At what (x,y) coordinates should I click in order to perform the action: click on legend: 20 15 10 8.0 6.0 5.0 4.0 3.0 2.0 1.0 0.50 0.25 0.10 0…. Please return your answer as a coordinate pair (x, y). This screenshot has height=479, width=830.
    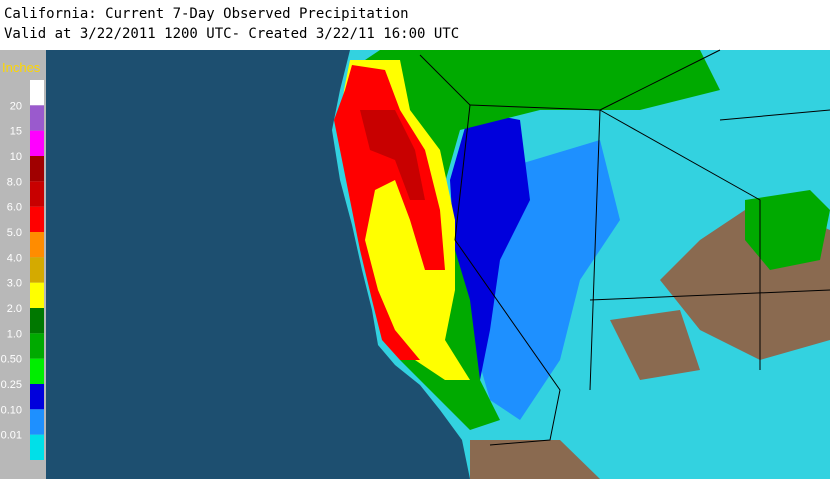
    Looking at the image, I should click on (22, 270).